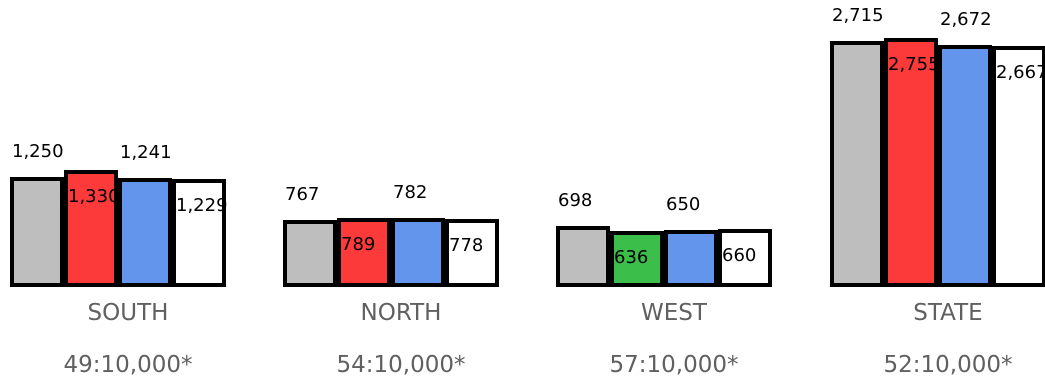 The width and height of the screenshot is (1045, 383). I want to click on data-label-state-1: 2,715, so click(858, 15).